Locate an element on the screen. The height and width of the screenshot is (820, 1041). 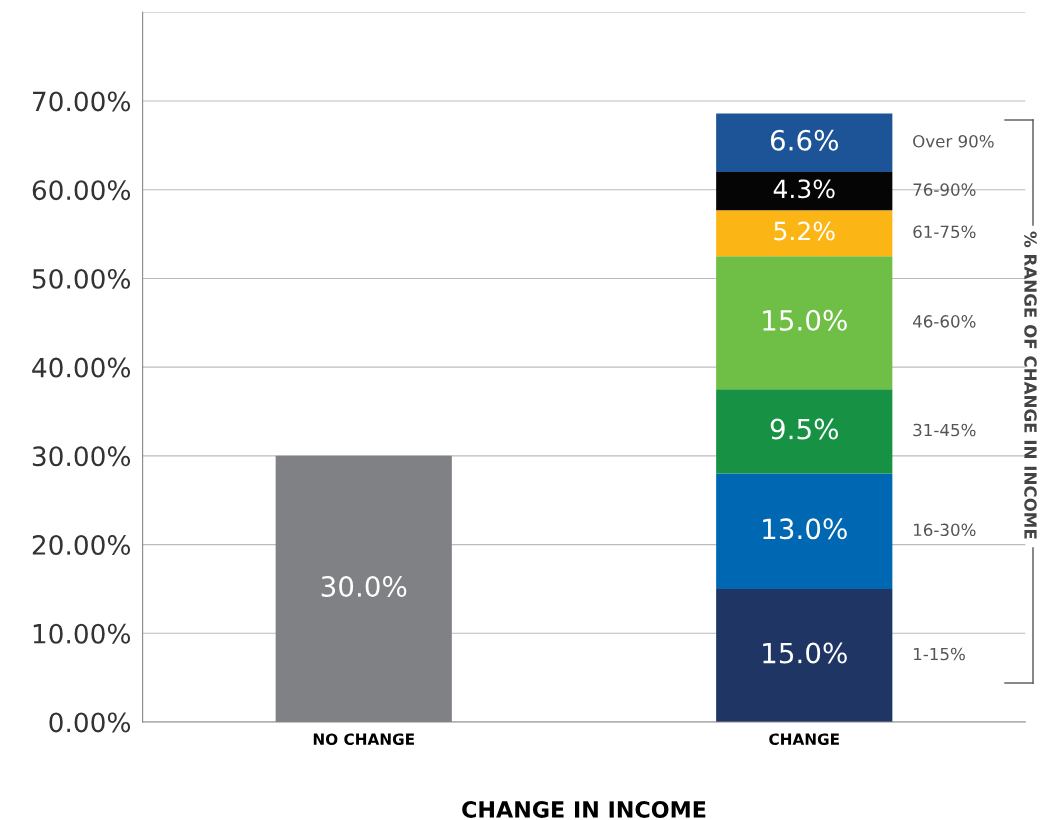
series-label: 76-90% is located at coordinates (944, 189).